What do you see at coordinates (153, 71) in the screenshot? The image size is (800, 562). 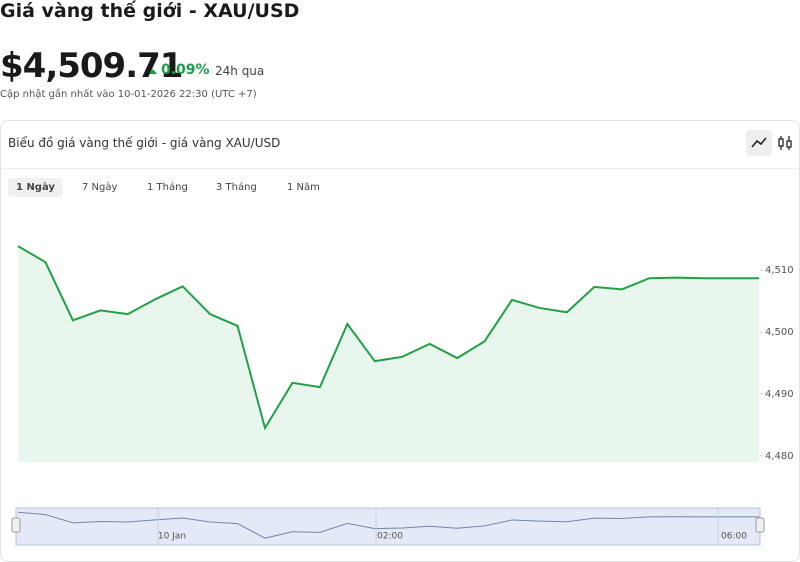 I see `up-arrow` at bounding box center [153, 71].